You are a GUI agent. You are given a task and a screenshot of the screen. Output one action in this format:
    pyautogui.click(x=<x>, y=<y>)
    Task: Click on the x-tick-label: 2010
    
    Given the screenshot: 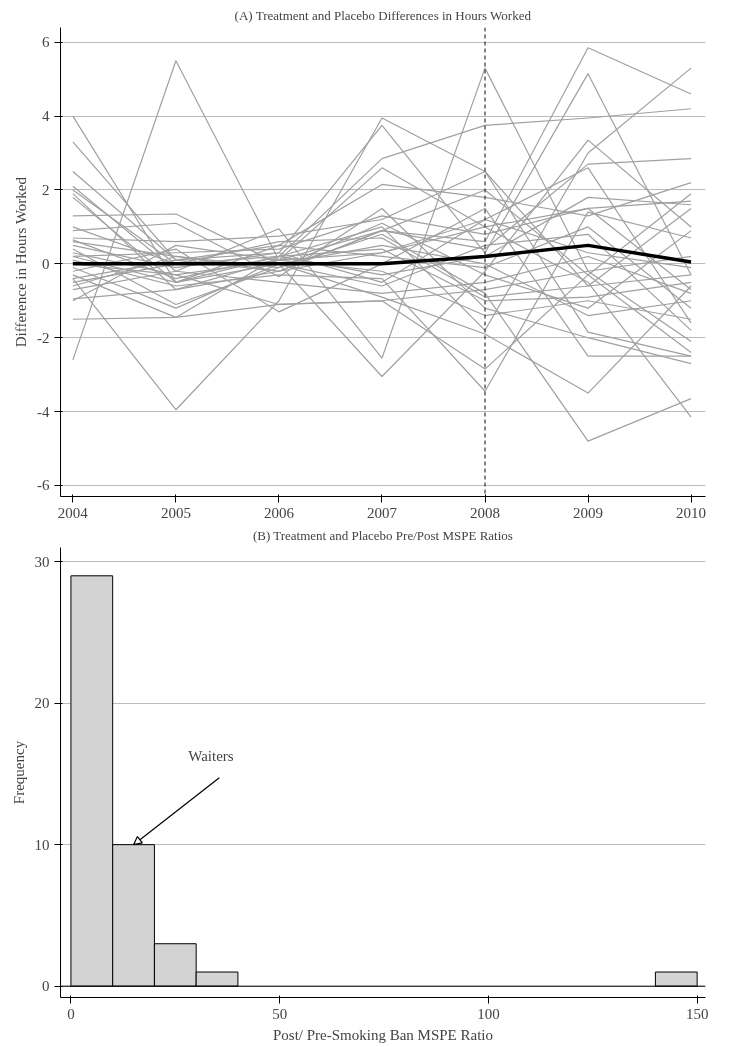 What is the action you would take?
    pyautogui.click(x=691, y=512)
    